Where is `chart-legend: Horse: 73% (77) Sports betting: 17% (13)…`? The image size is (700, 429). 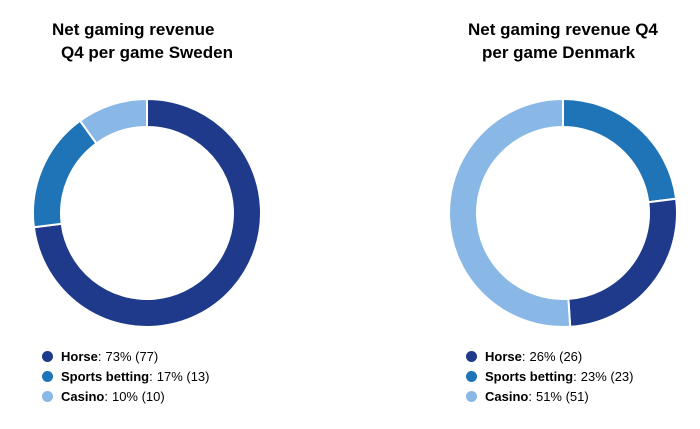 chart-legend: Horse: 73% (77) Sports betting: 17% (13)… is located at coordinates (125, 377).